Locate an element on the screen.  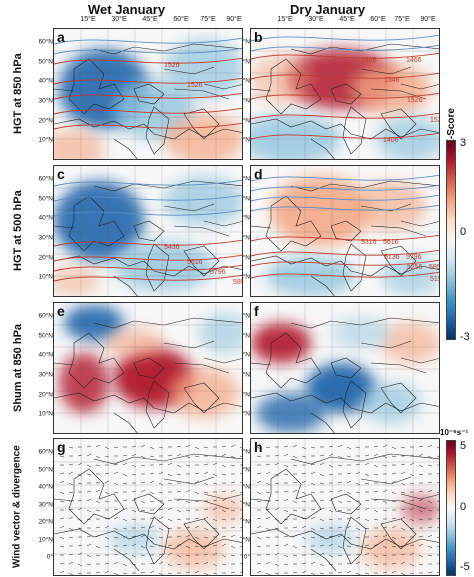
lat-ticks: 60°N 50°N 40°N 30°N 20°N 10°N is located at coordinates (40, 368).